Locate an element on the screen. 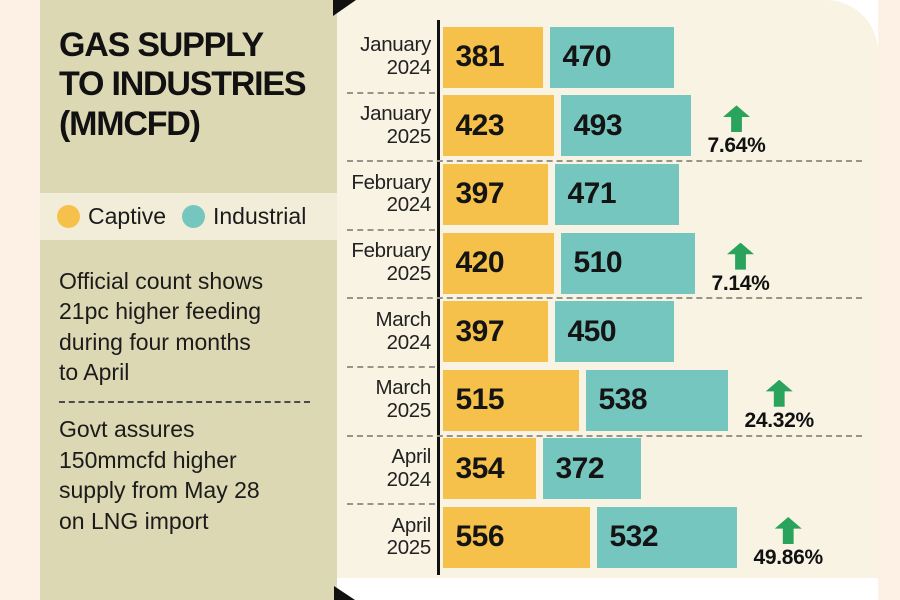 The image size is (900, 600). industrial-bar: 510 is located at coordinates (627, 263).